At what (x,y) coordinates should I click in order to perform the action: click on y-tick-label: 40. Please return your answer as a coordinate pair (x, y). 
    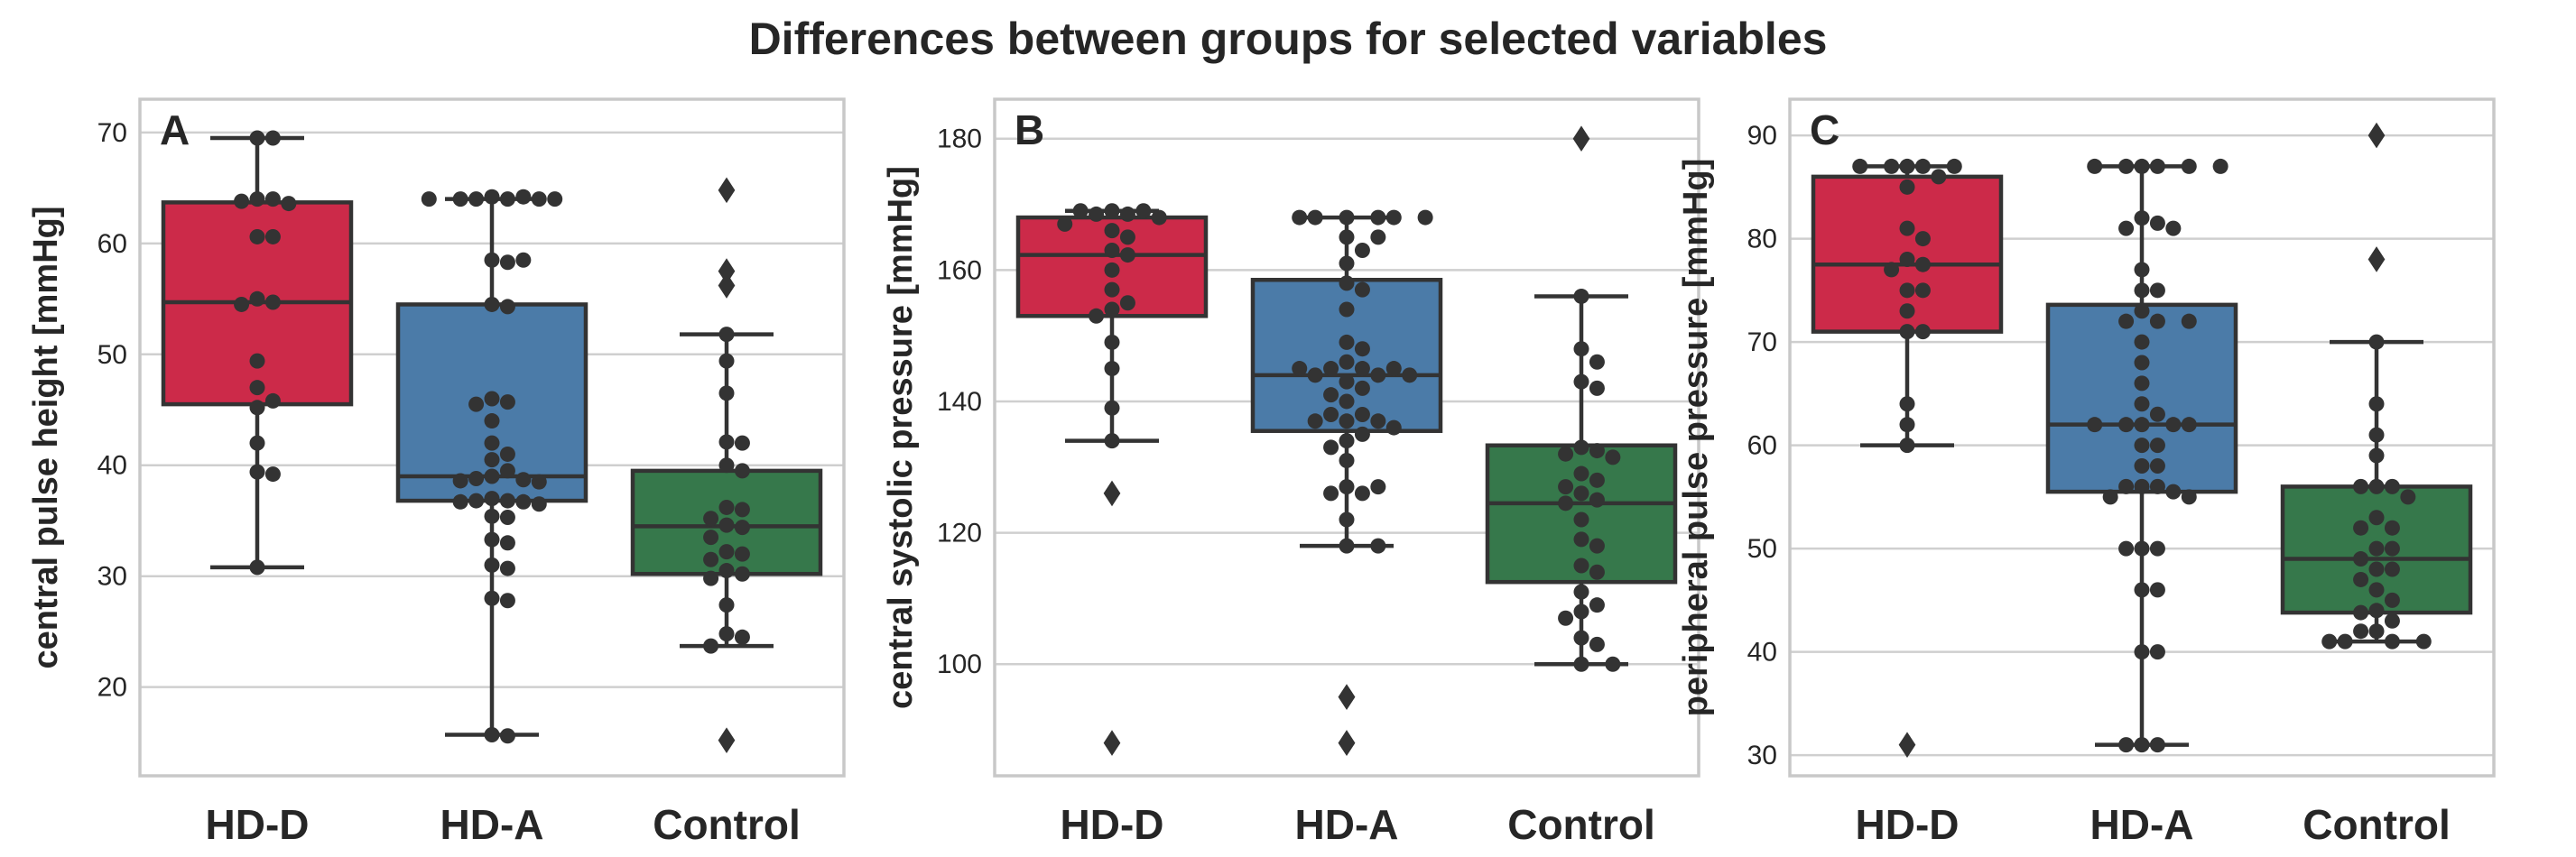
    Looking at the image, I should click on (112, 466).